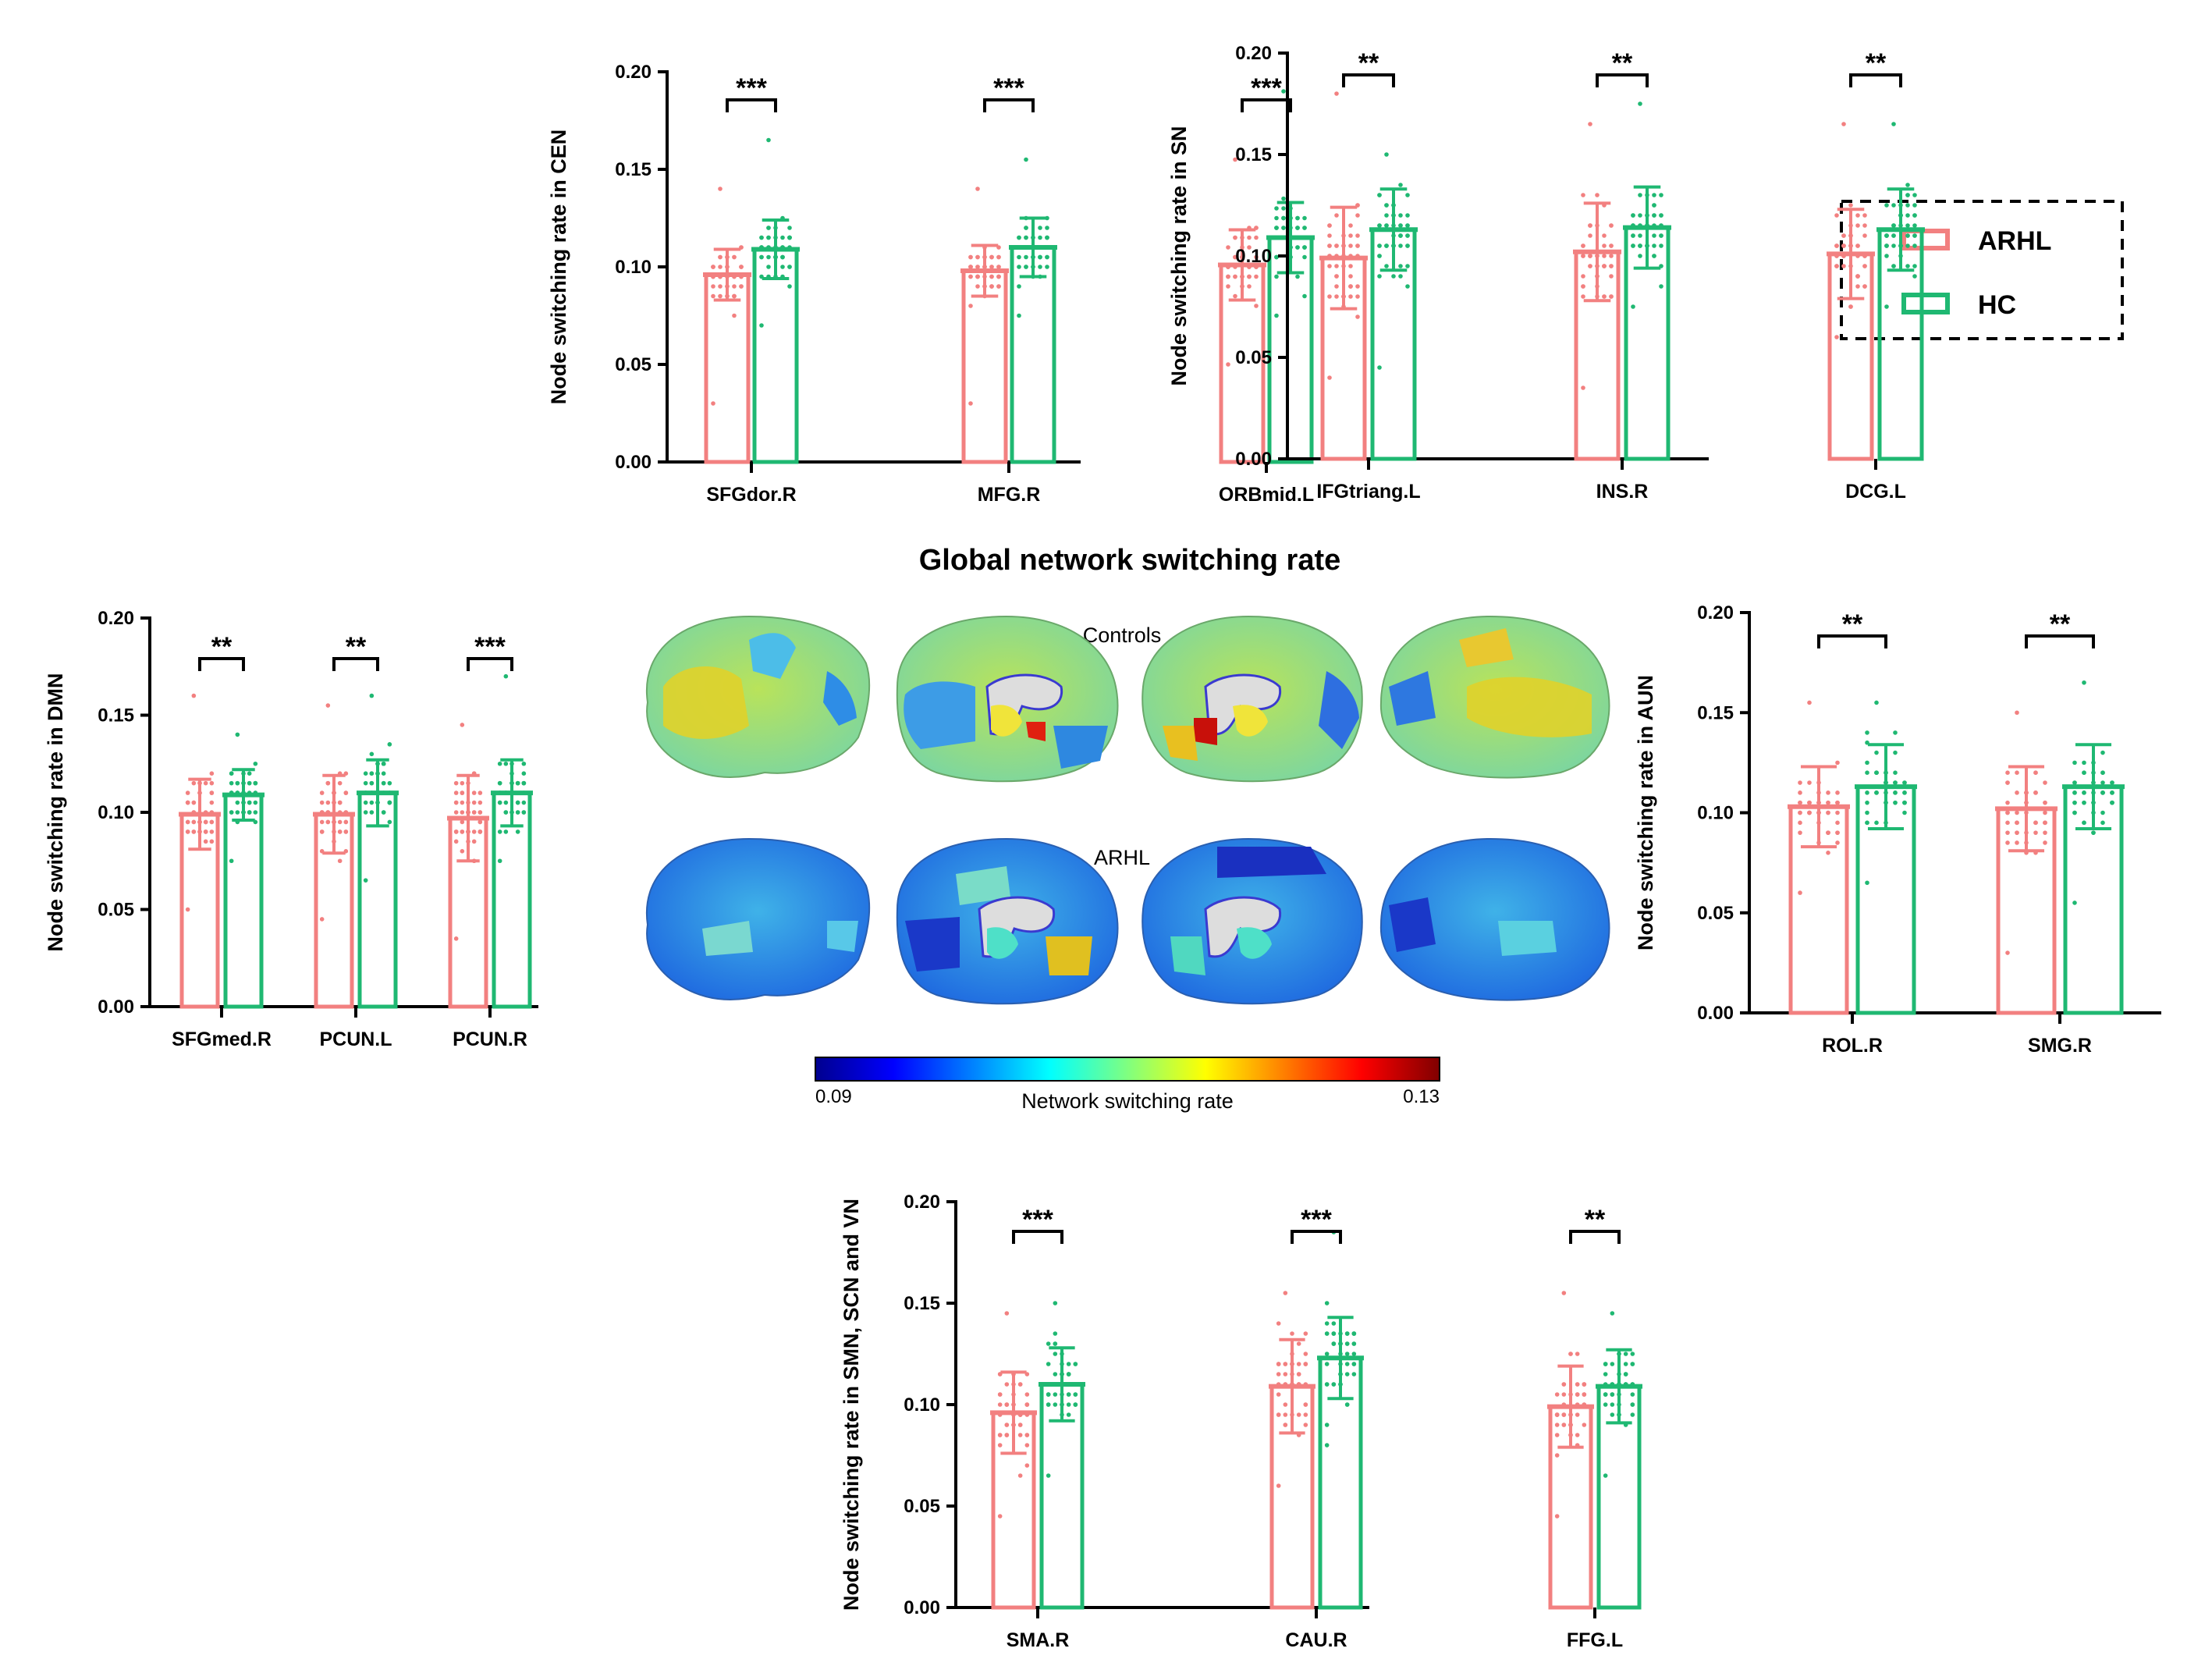 The image size is (2212, 1659). Describe the element at coordinates (2060, 1046) in the screenshot. I see `x-category-label: SMG.R` at that location.